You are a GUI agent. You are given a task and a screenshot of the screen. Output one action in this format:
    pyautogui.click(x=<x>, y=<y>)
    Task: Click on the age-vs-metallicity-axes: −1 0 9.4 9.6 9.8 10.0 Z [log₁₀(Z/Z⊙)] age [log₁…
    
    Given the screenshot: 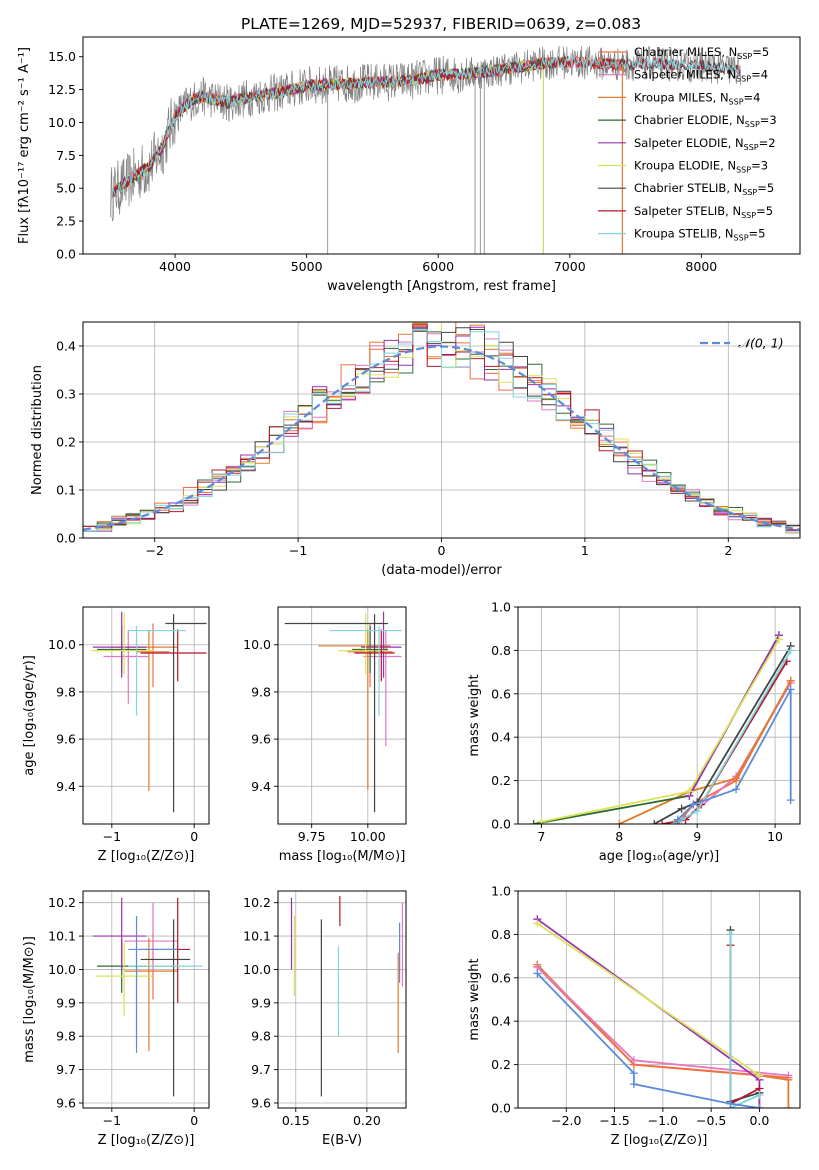 What is the action you would take?
    pyautogui.click(x=116, y=735)
    